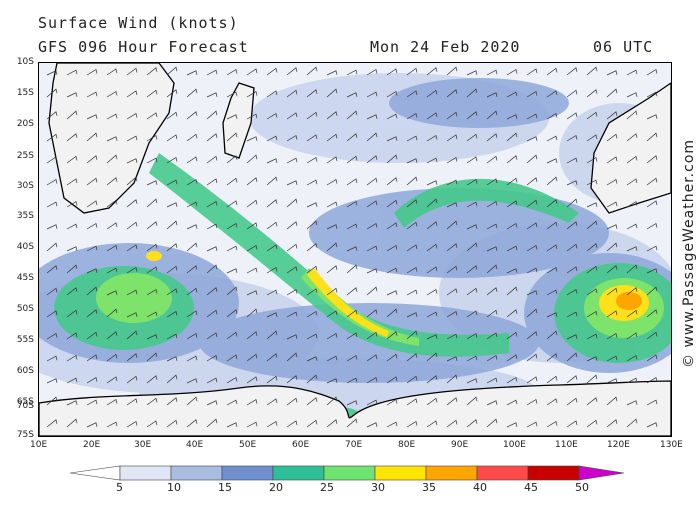  Describe the element at coordinates (354, 445) in the screenshot. I see `lon-label: 70E` at that location.